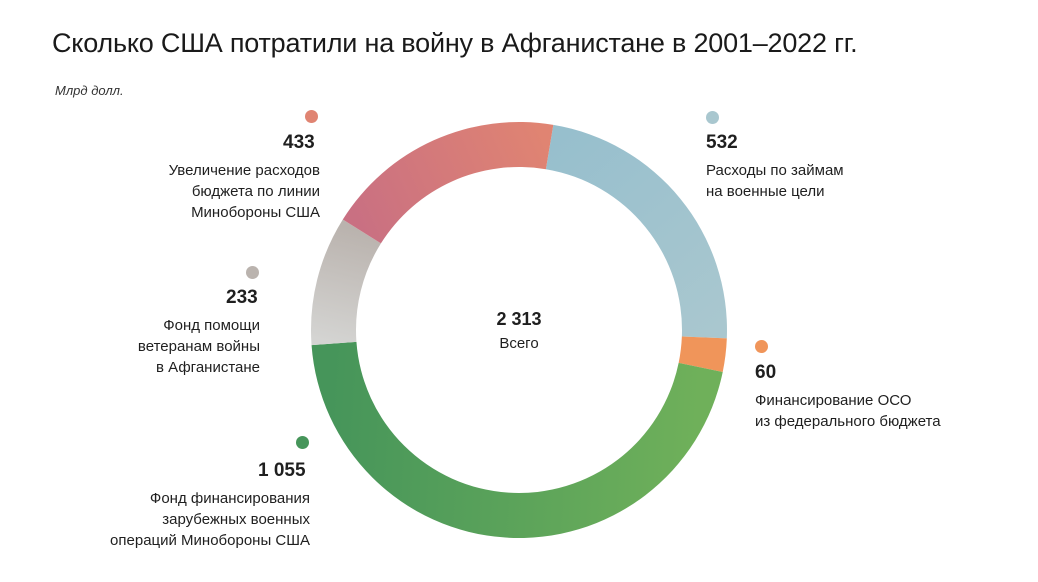 This screenshot has width=1038, height=582. Describe the element at coordinates (712, 117) in the screenshot. I see `legend-dot-borrowing` at that location.